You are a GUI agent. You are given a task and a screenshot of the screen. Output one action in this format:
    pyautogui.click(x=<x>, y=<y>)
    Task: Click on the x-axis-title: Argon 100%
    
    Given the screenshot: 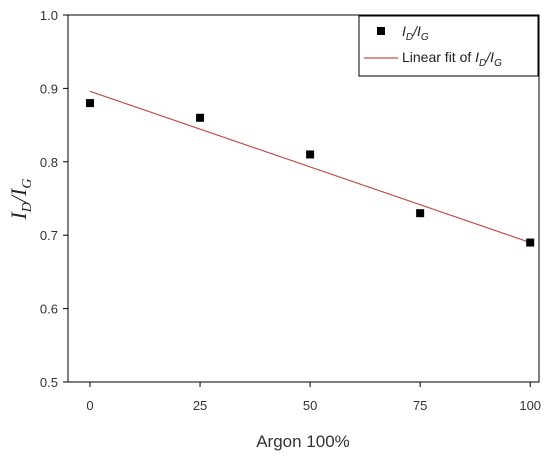 What is the action you would take?
    pyautogui.click(x=303, y=441)
    